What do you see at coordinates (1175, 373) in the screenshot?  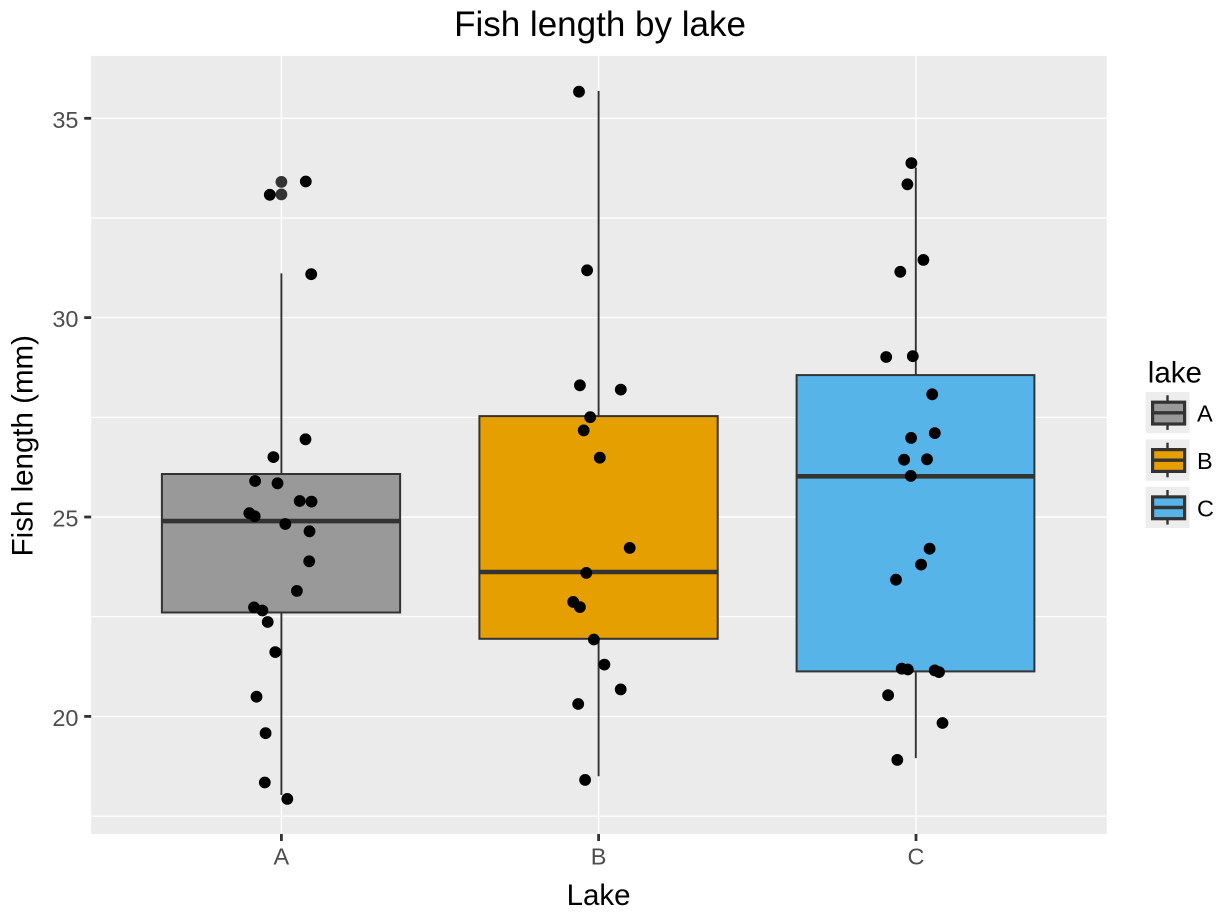 I see `svg-text: lake` at bounding box center [1175, 373].